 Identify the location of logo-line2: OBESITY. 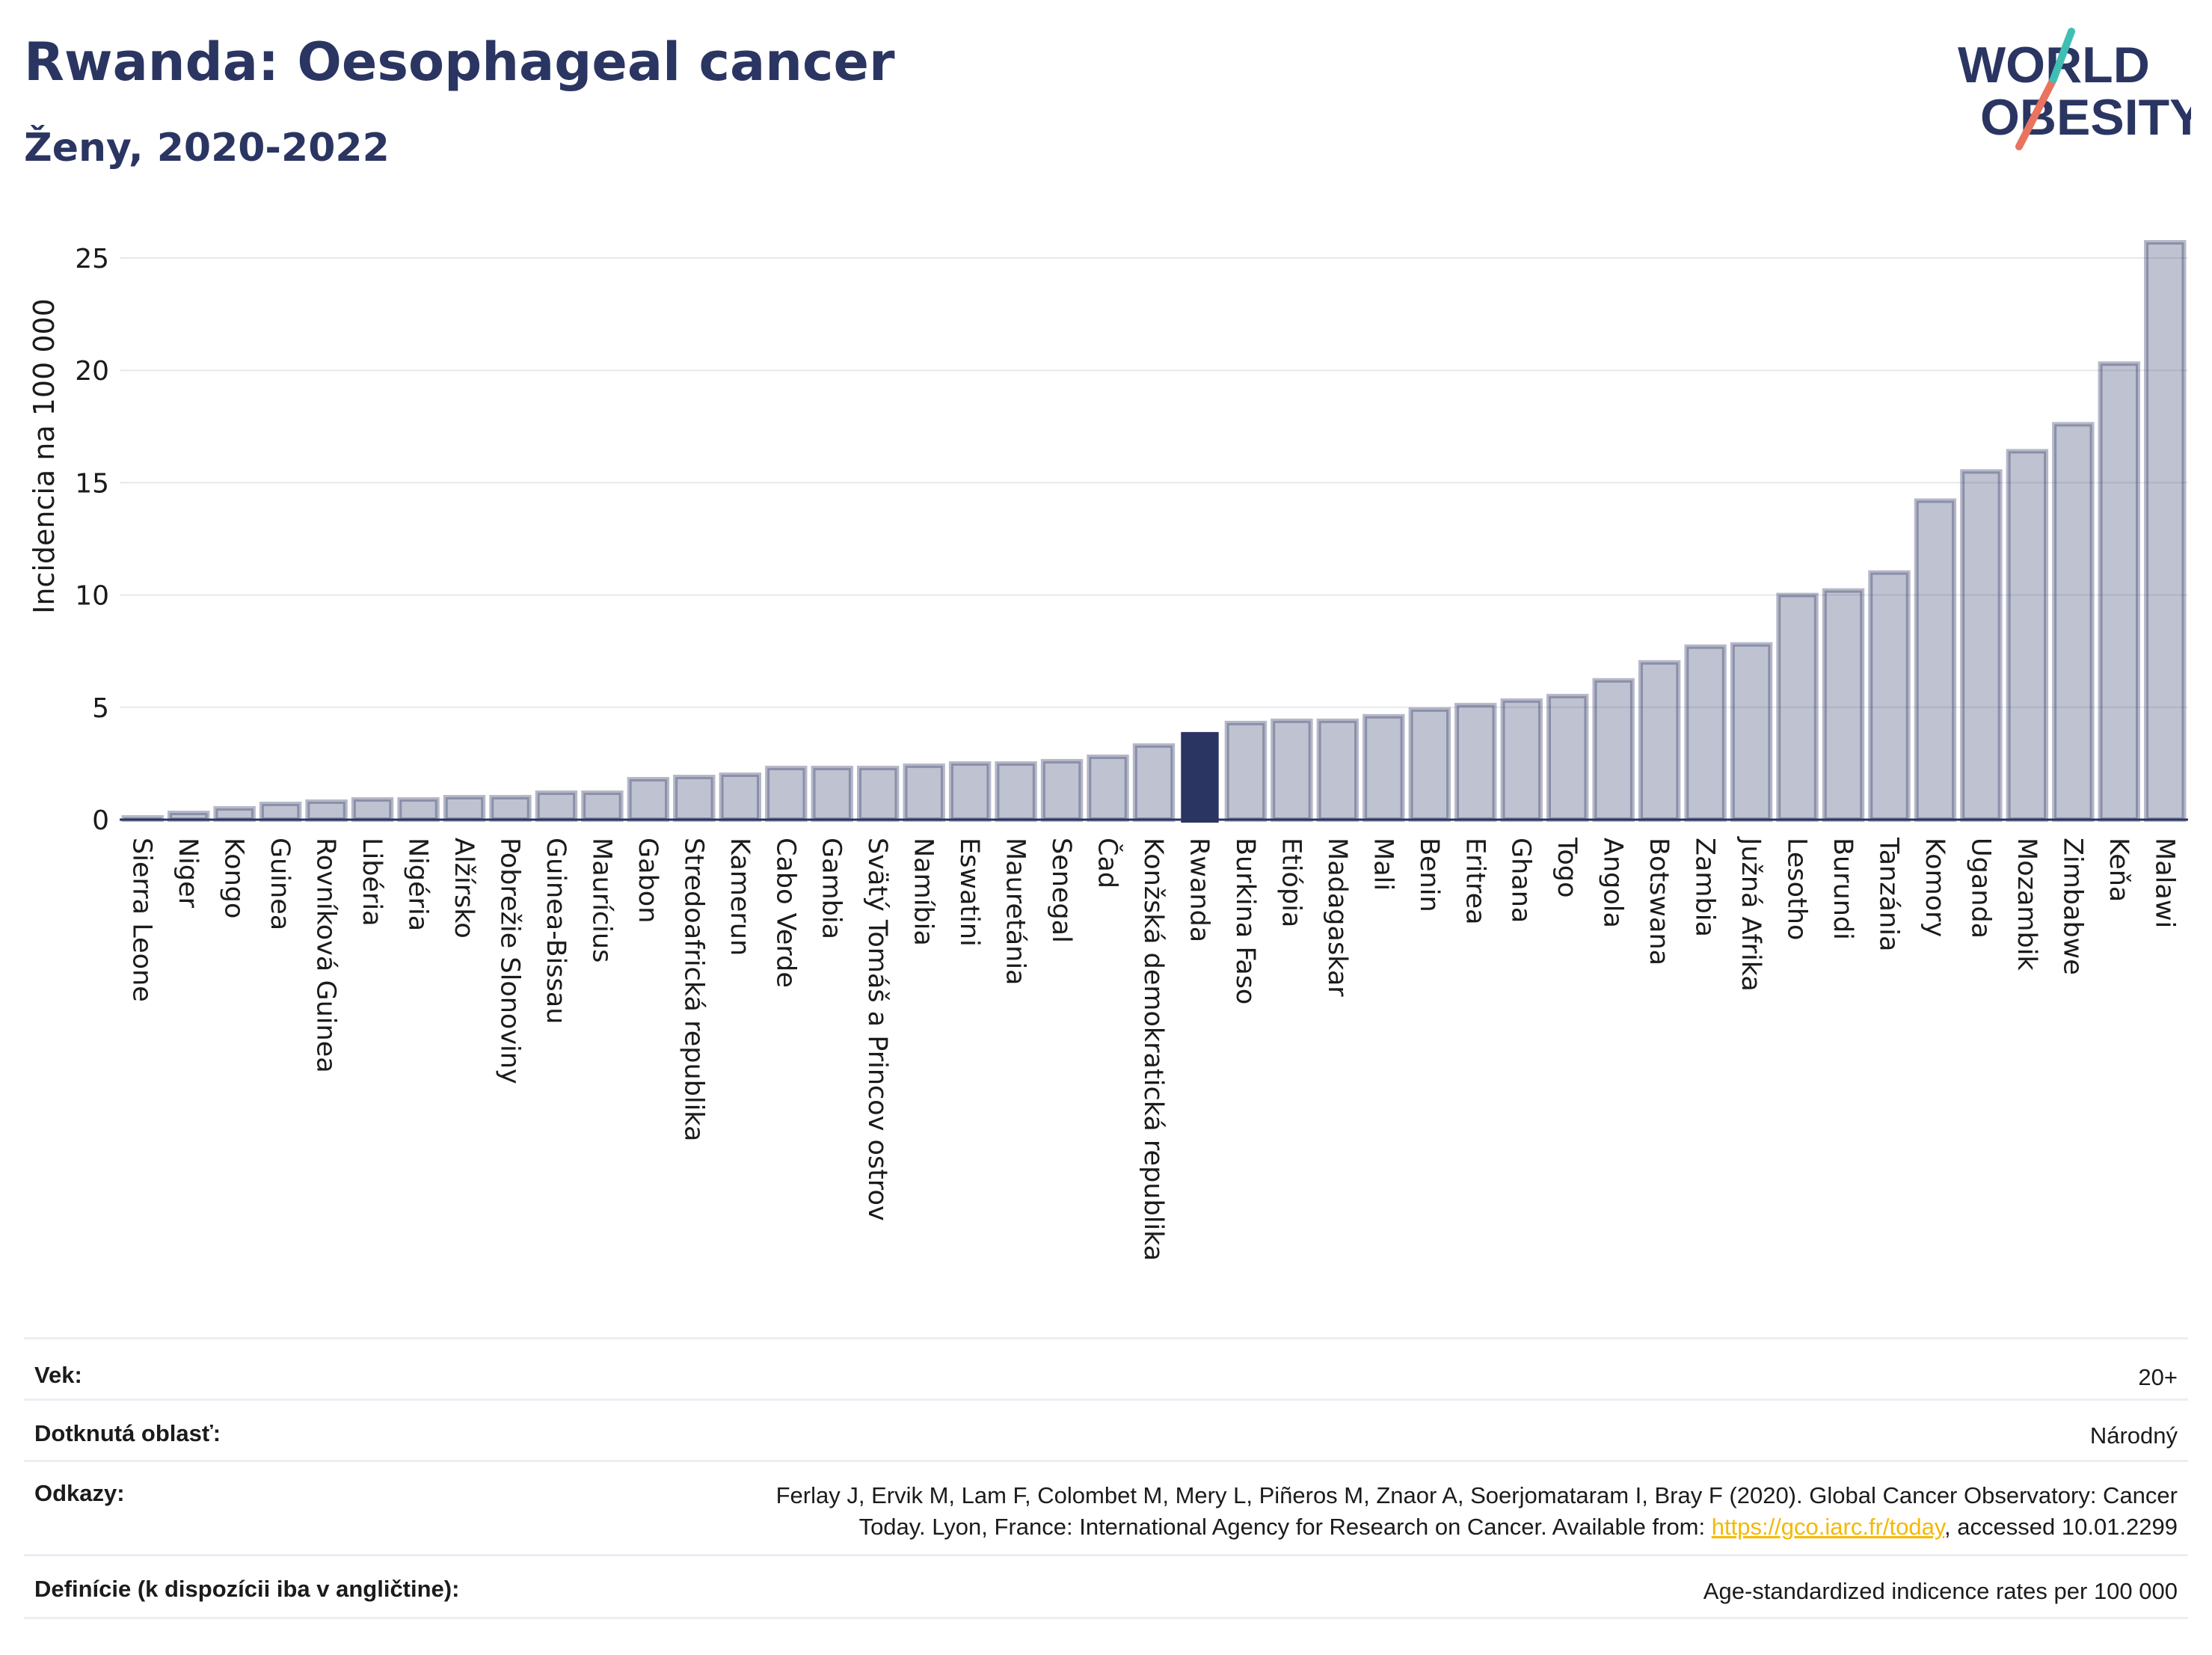
(2085, 117).